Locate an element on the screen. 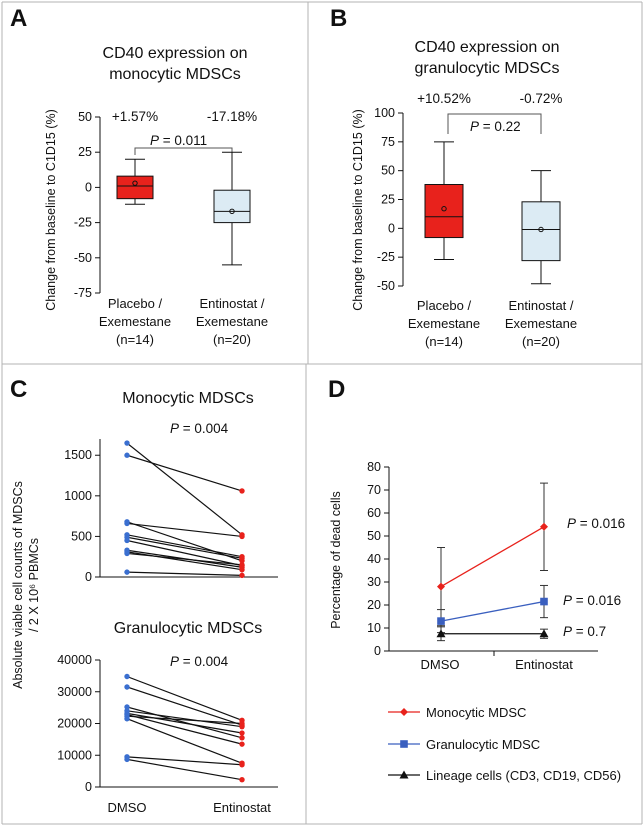  panel-c-top-y-tick-label-0: 0 is located at coordinates (88, 577).